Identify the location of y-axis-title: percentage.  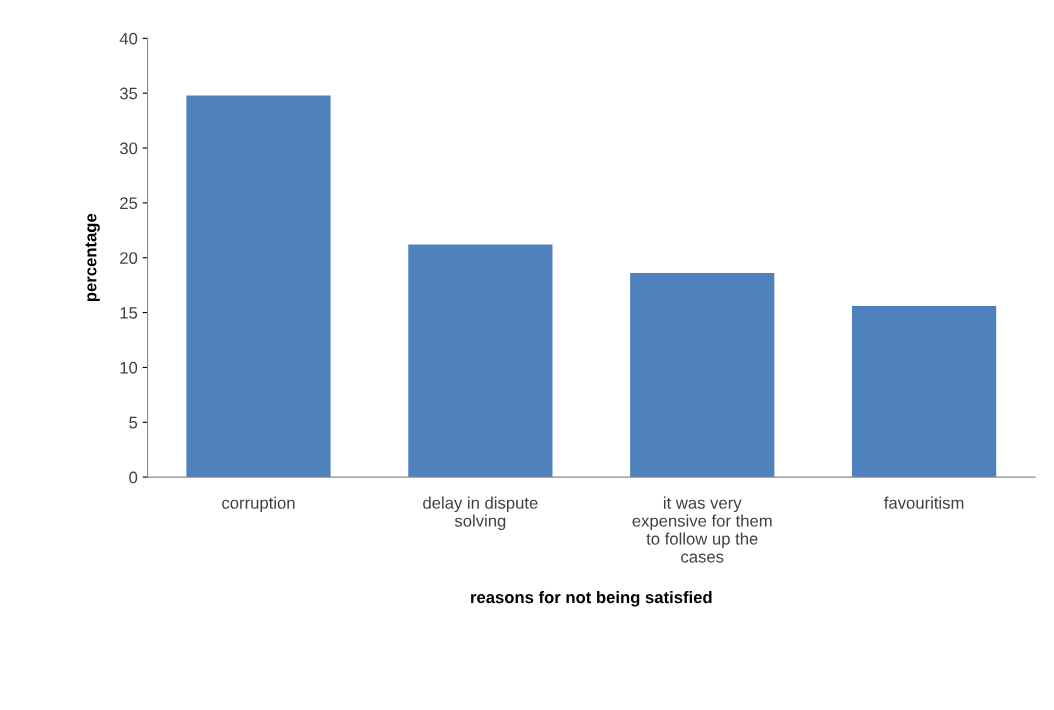
(92, 257).